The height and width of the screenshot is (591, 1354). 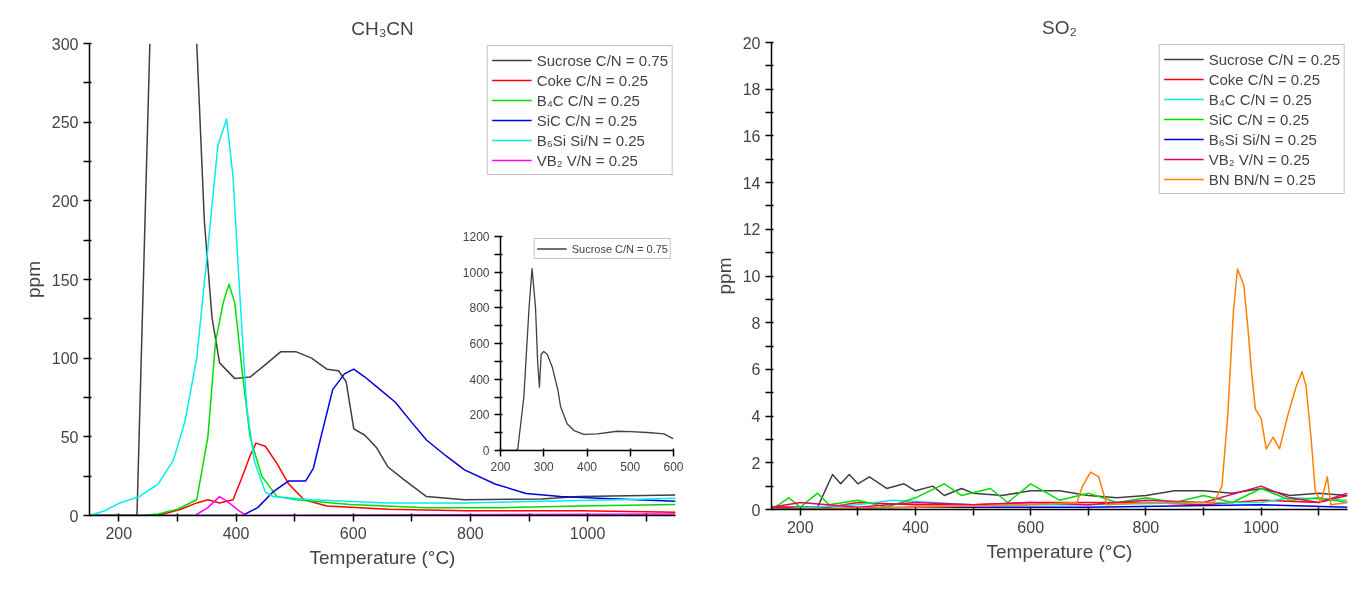 What do you see at coordinates (756, 463) in the screenshot?
I see `y-tick-label: 2` at bounding box center [756, 463].